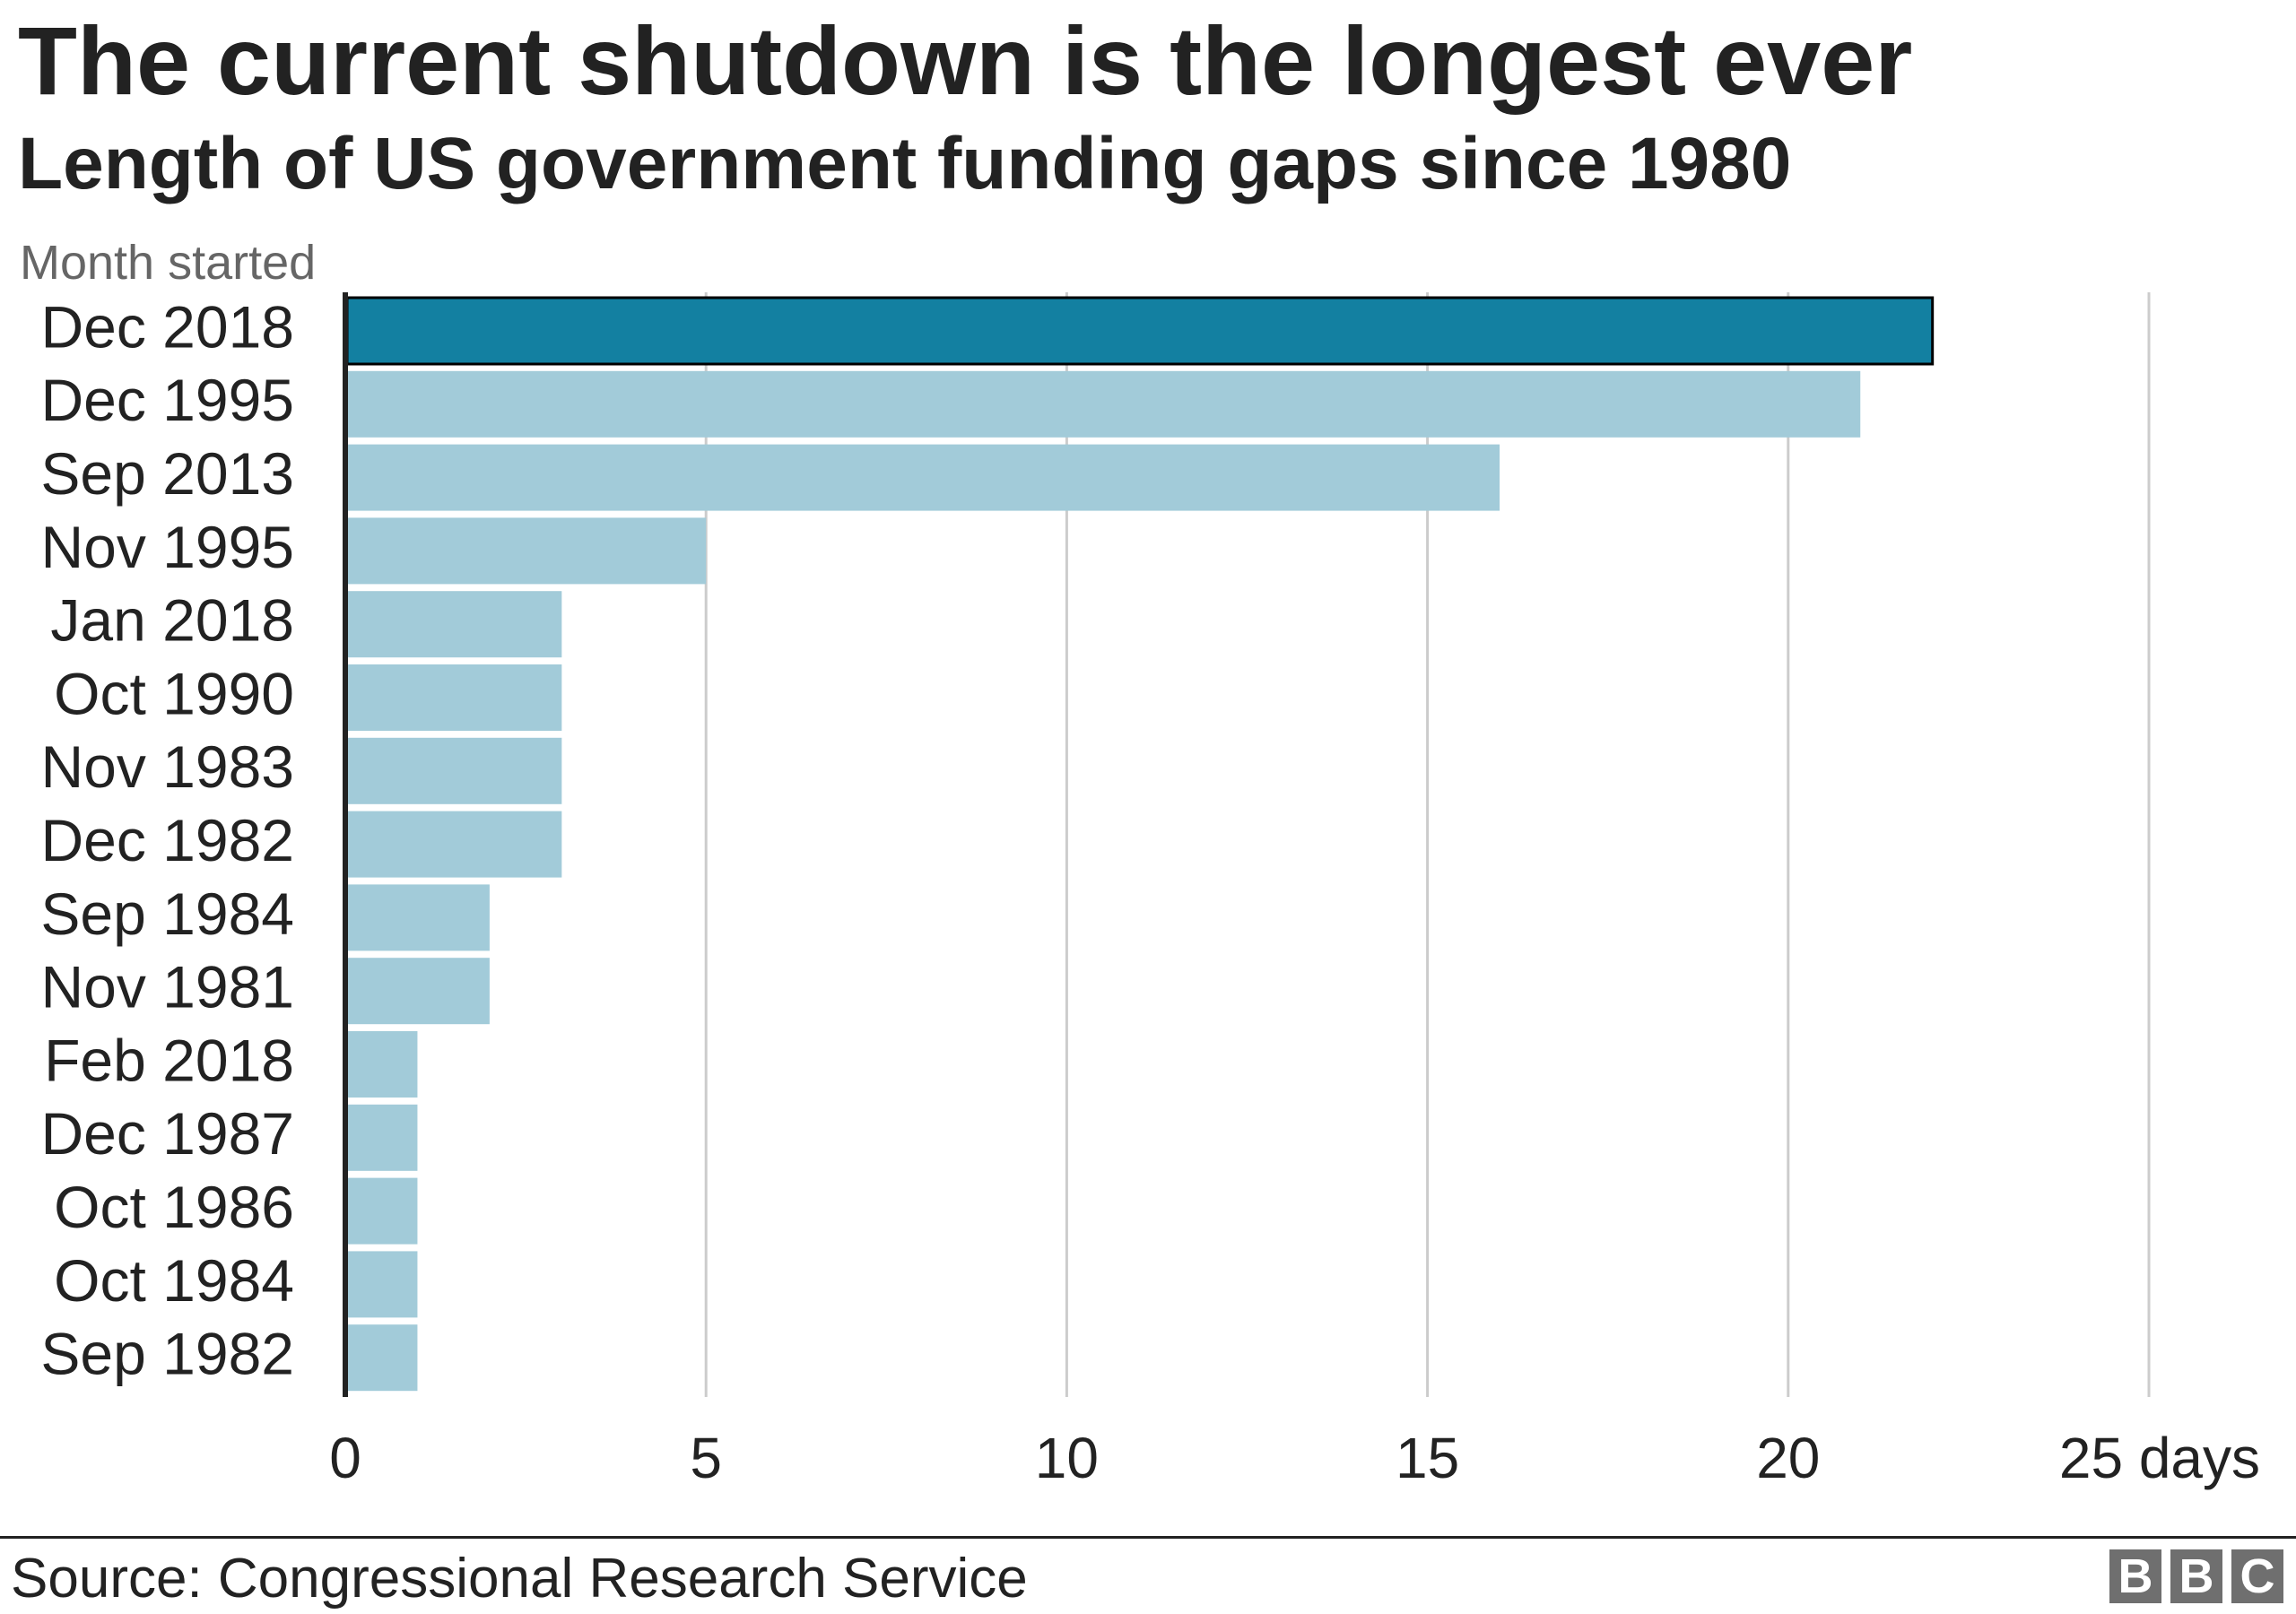 The image size is (2296, 1614). Describe the element at coordinates (1067, 1458) in the screenshot. I see `x-tick-label: 10` at that location.